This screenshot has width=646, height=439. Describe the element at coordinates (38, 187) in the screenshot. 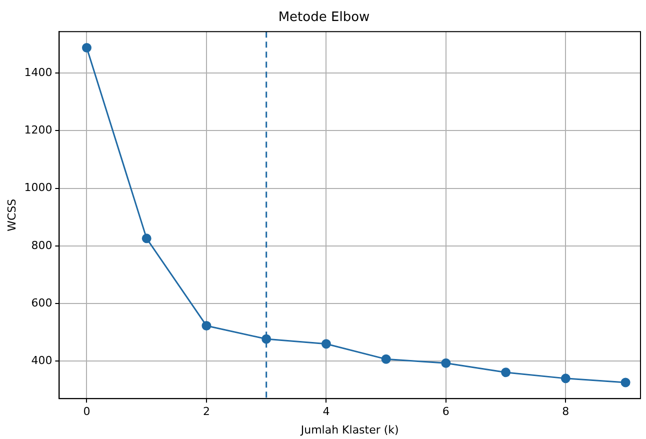

I see `y-tick-label: 1000` at that location.